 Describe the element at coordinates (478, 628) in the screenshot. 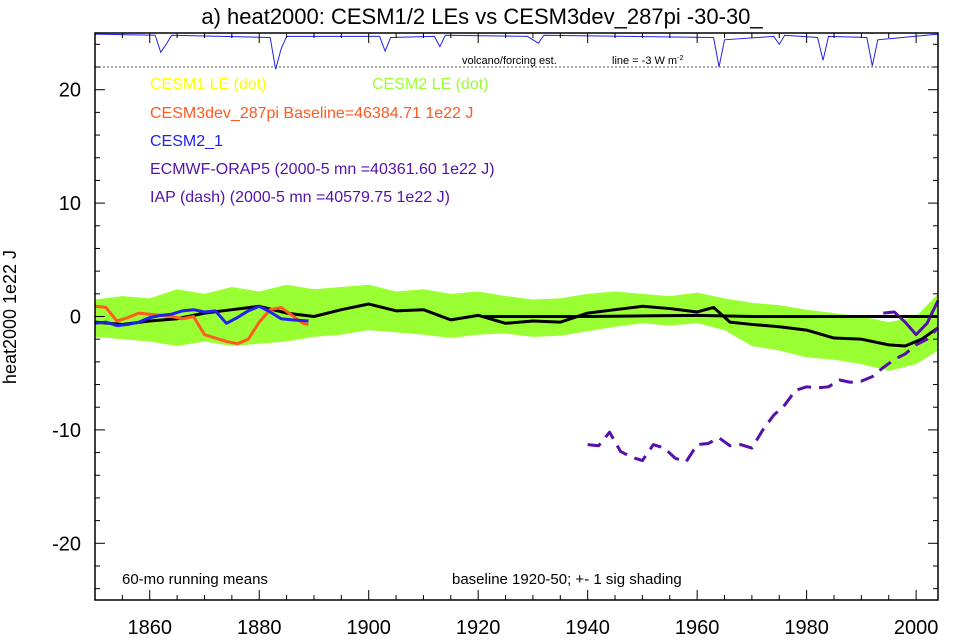

I see `x-tick-label: 1920` at that location.